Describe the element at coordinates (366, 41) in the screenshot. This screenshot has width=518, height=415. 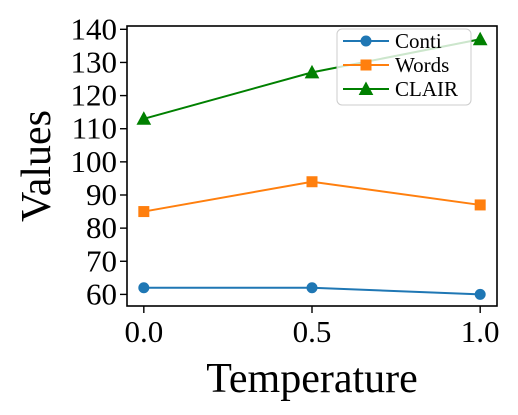
I see `legend-marker-conti` at that location.